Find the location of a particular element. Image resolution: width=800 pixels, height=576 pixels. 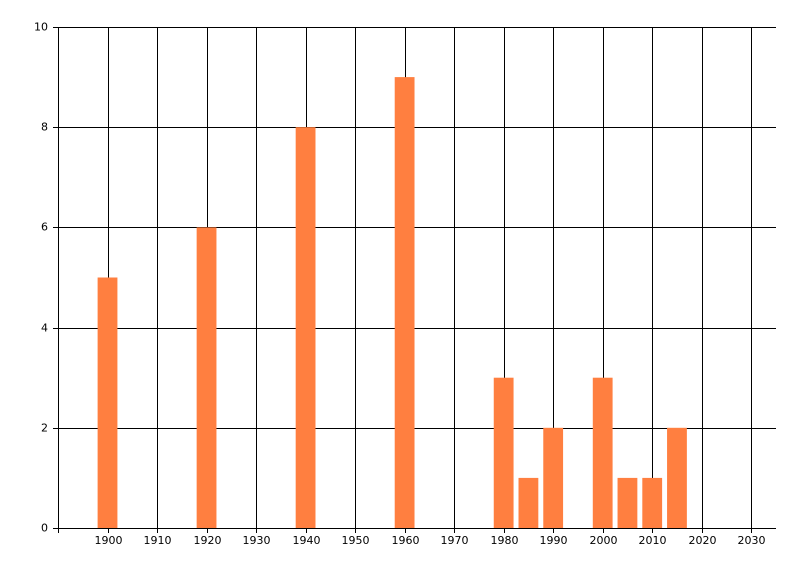

x-tick-label: 2020 is located at coordinates (703, 540).